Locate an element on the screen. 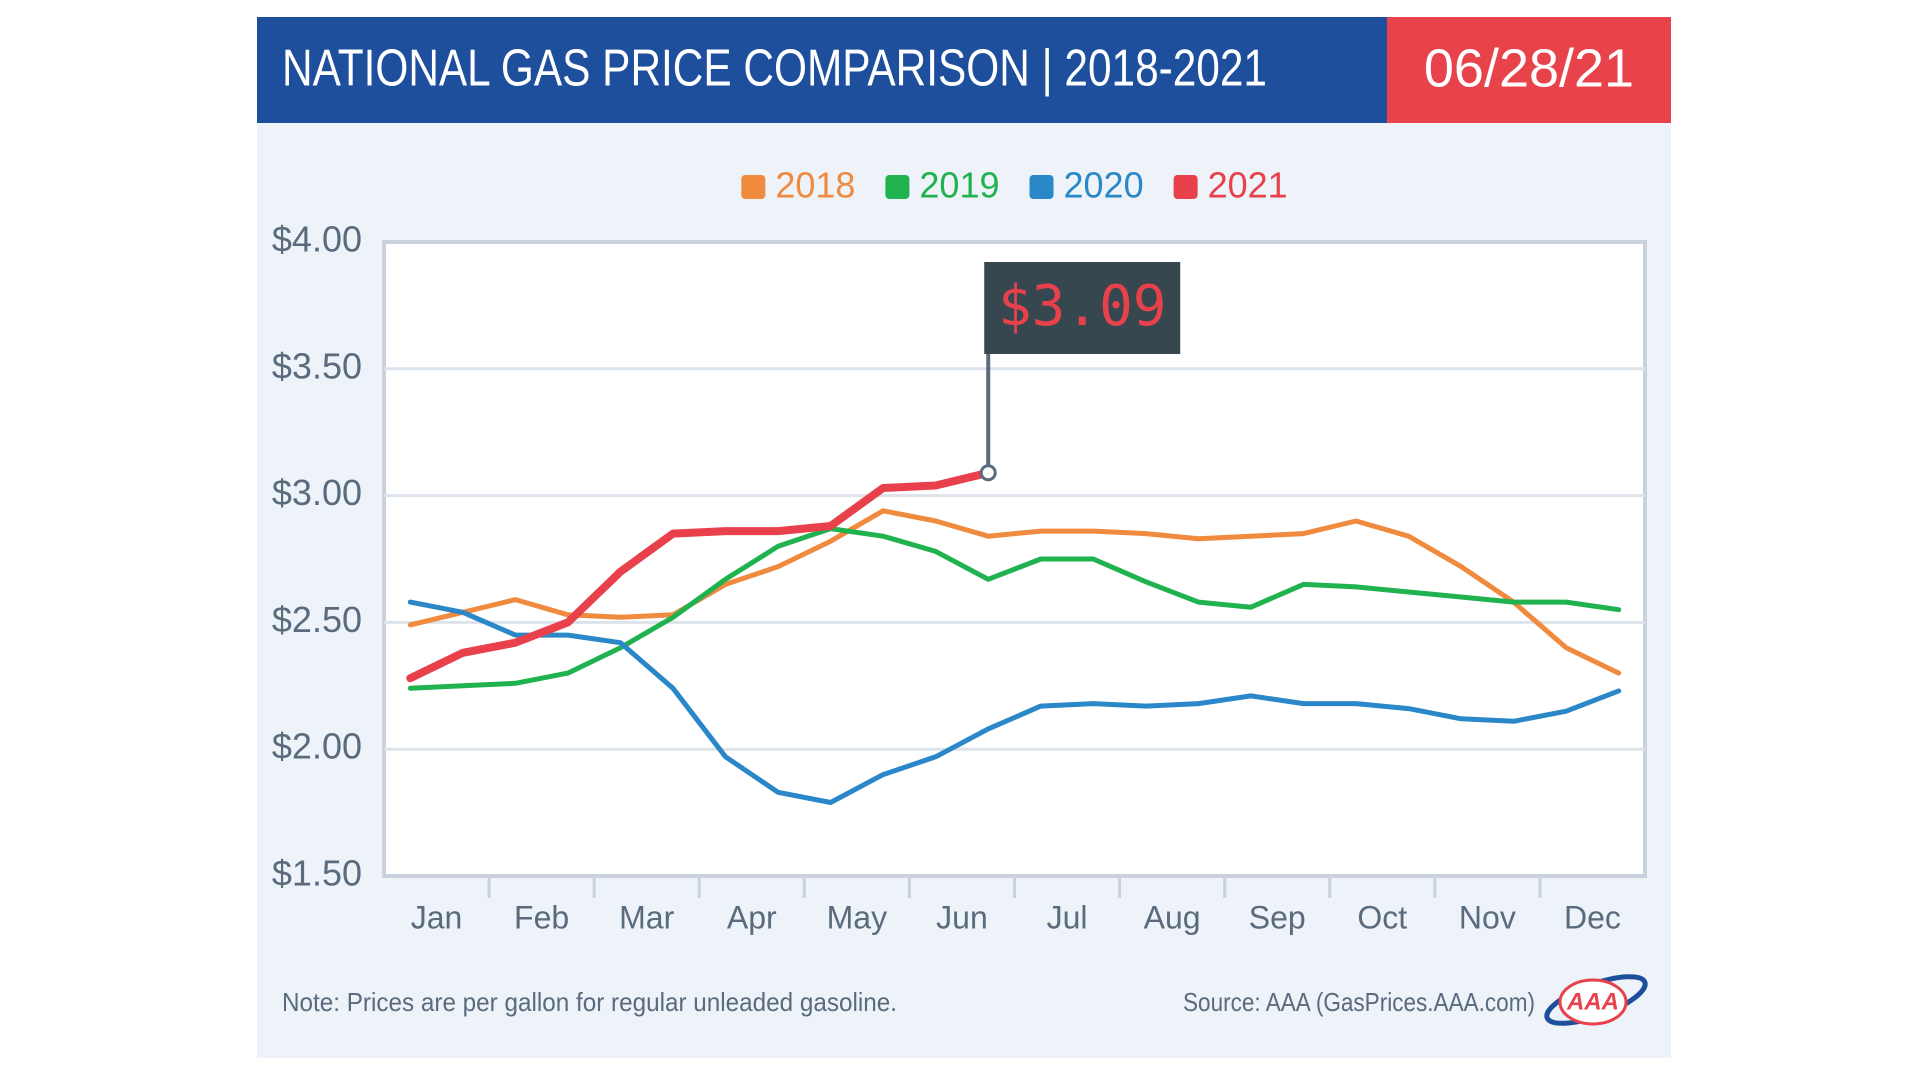 The image size is (1920, 1080). y-tick-label: $3.00 is located at coordinates (317, 492).